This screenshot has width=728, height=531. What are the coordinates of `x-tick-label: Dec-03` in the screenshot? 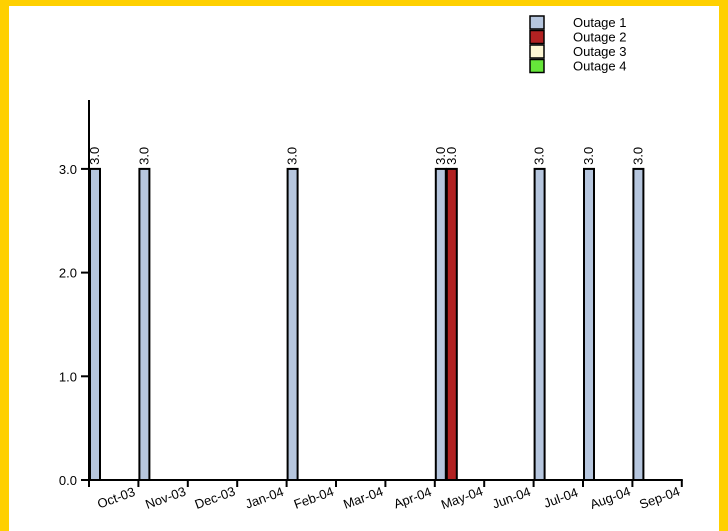 It's located at (215, 498).